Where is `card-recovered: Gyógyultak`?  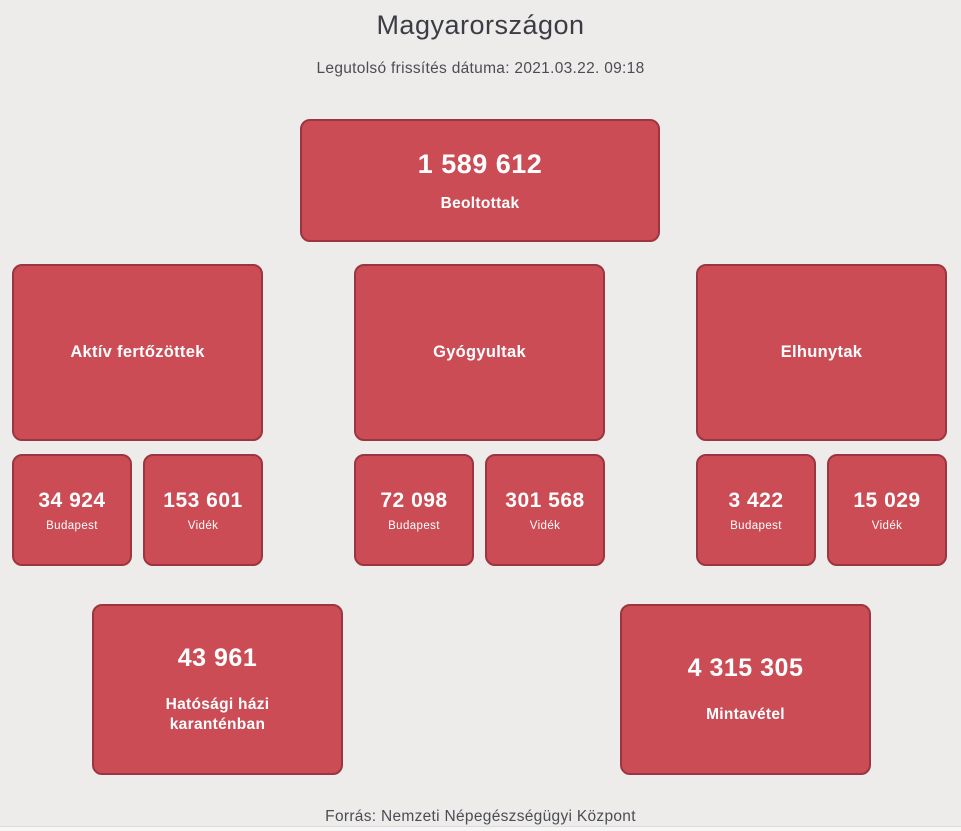 card-recovered: Gyógyultak is located at coordinates (479, 352).